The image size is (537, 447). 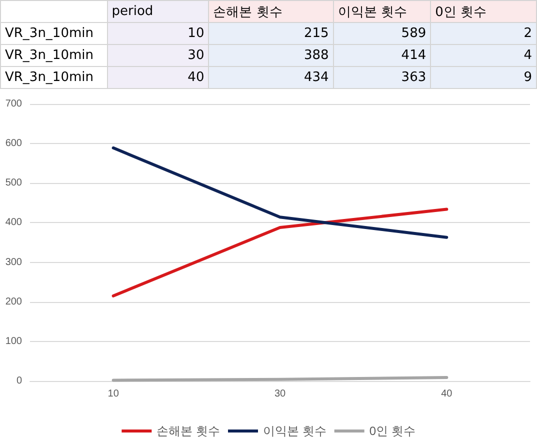 I want to click on y-tick-label: 400, so click(x=13, y=222).